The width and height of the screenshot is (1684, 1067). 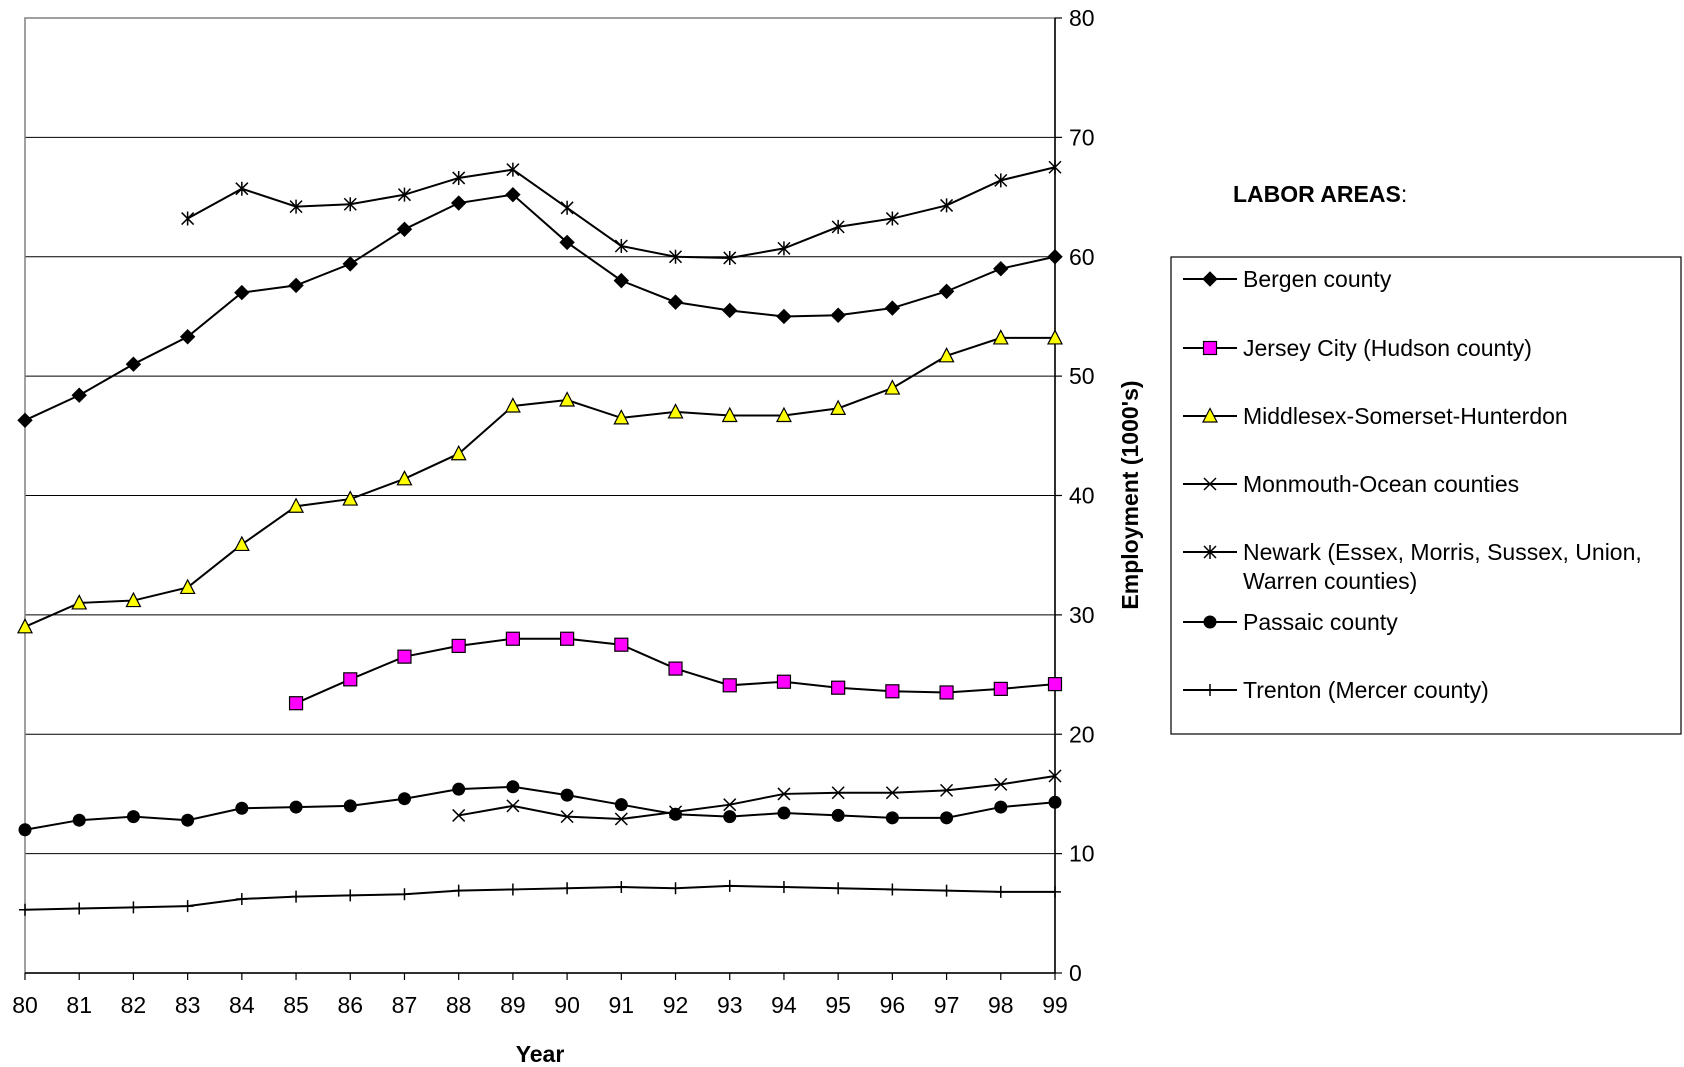 I want to click on series-jersey-city-hudson-county, so click(x=675, y=671).